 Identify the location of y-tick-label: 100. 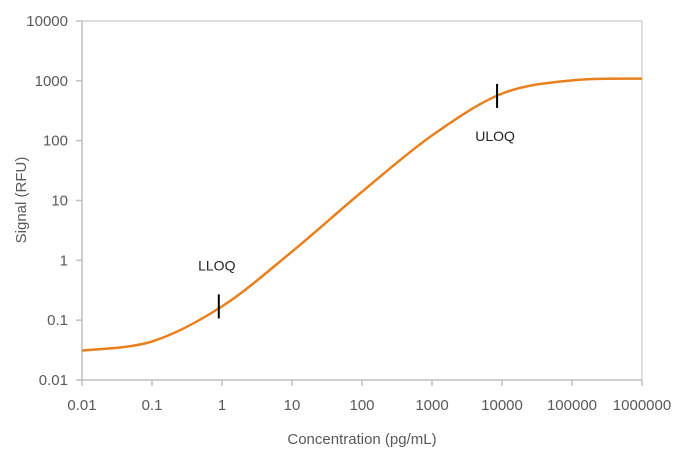
(55, 141).